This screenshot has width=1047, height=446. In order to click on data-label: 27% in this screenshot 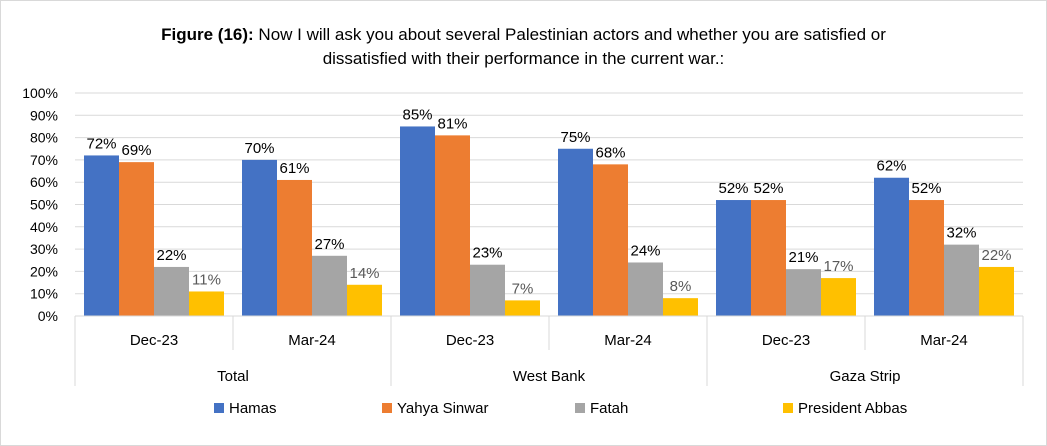, I will do `click(329, 244)`.